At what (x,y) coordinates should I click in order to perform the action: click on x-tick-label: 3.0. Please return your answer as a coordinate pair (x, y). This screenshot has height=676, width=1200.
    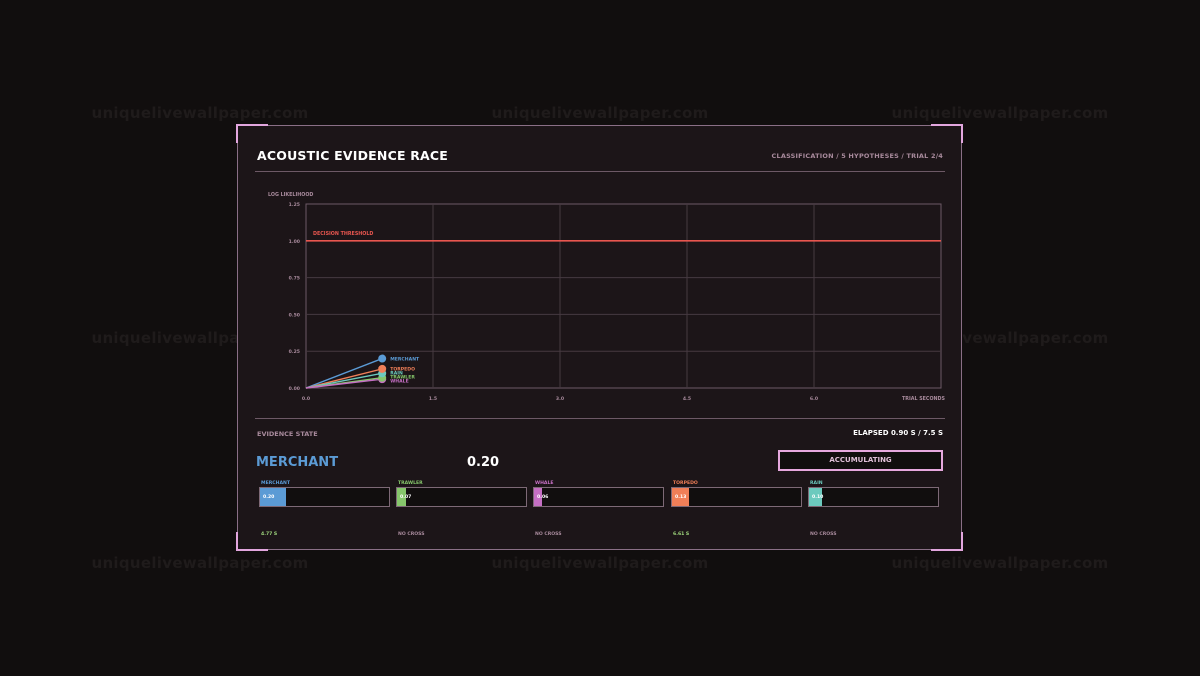
    Looking at the image, I should click on (560, 399).